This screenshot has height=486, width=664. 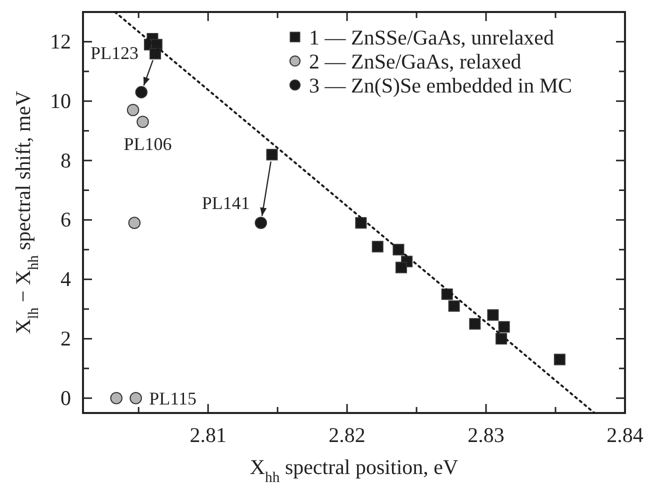 What do you see at coordinates (226, 203) in the screenshot?
I see `annotation: PL141` at bounding box center [226, 203].